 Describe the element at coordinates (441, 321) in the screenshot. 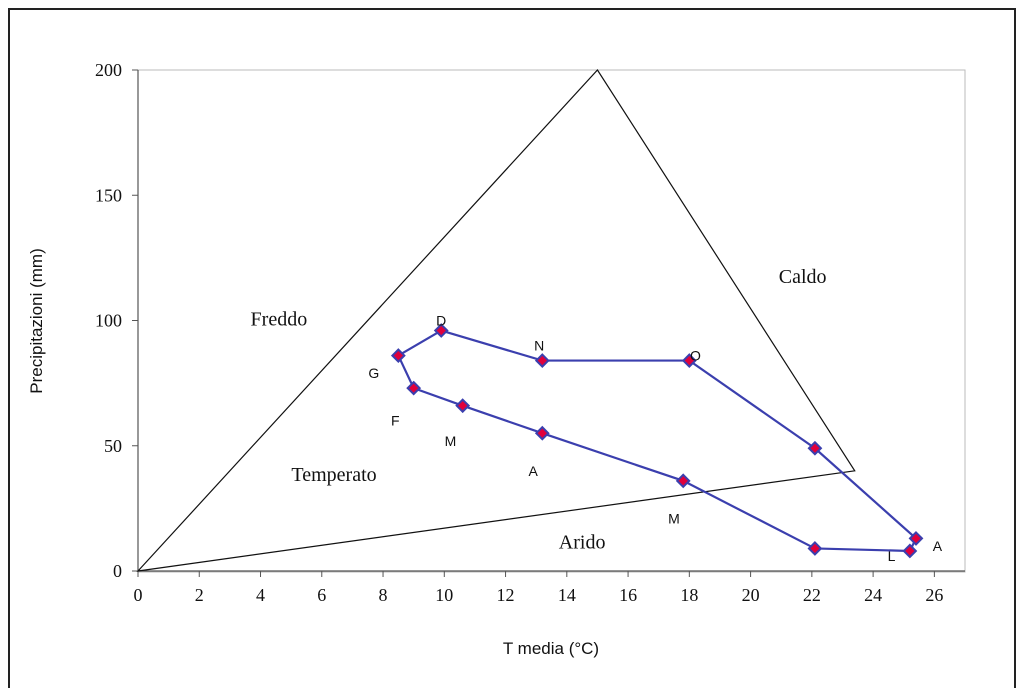

I see `month-label: D` at that location.